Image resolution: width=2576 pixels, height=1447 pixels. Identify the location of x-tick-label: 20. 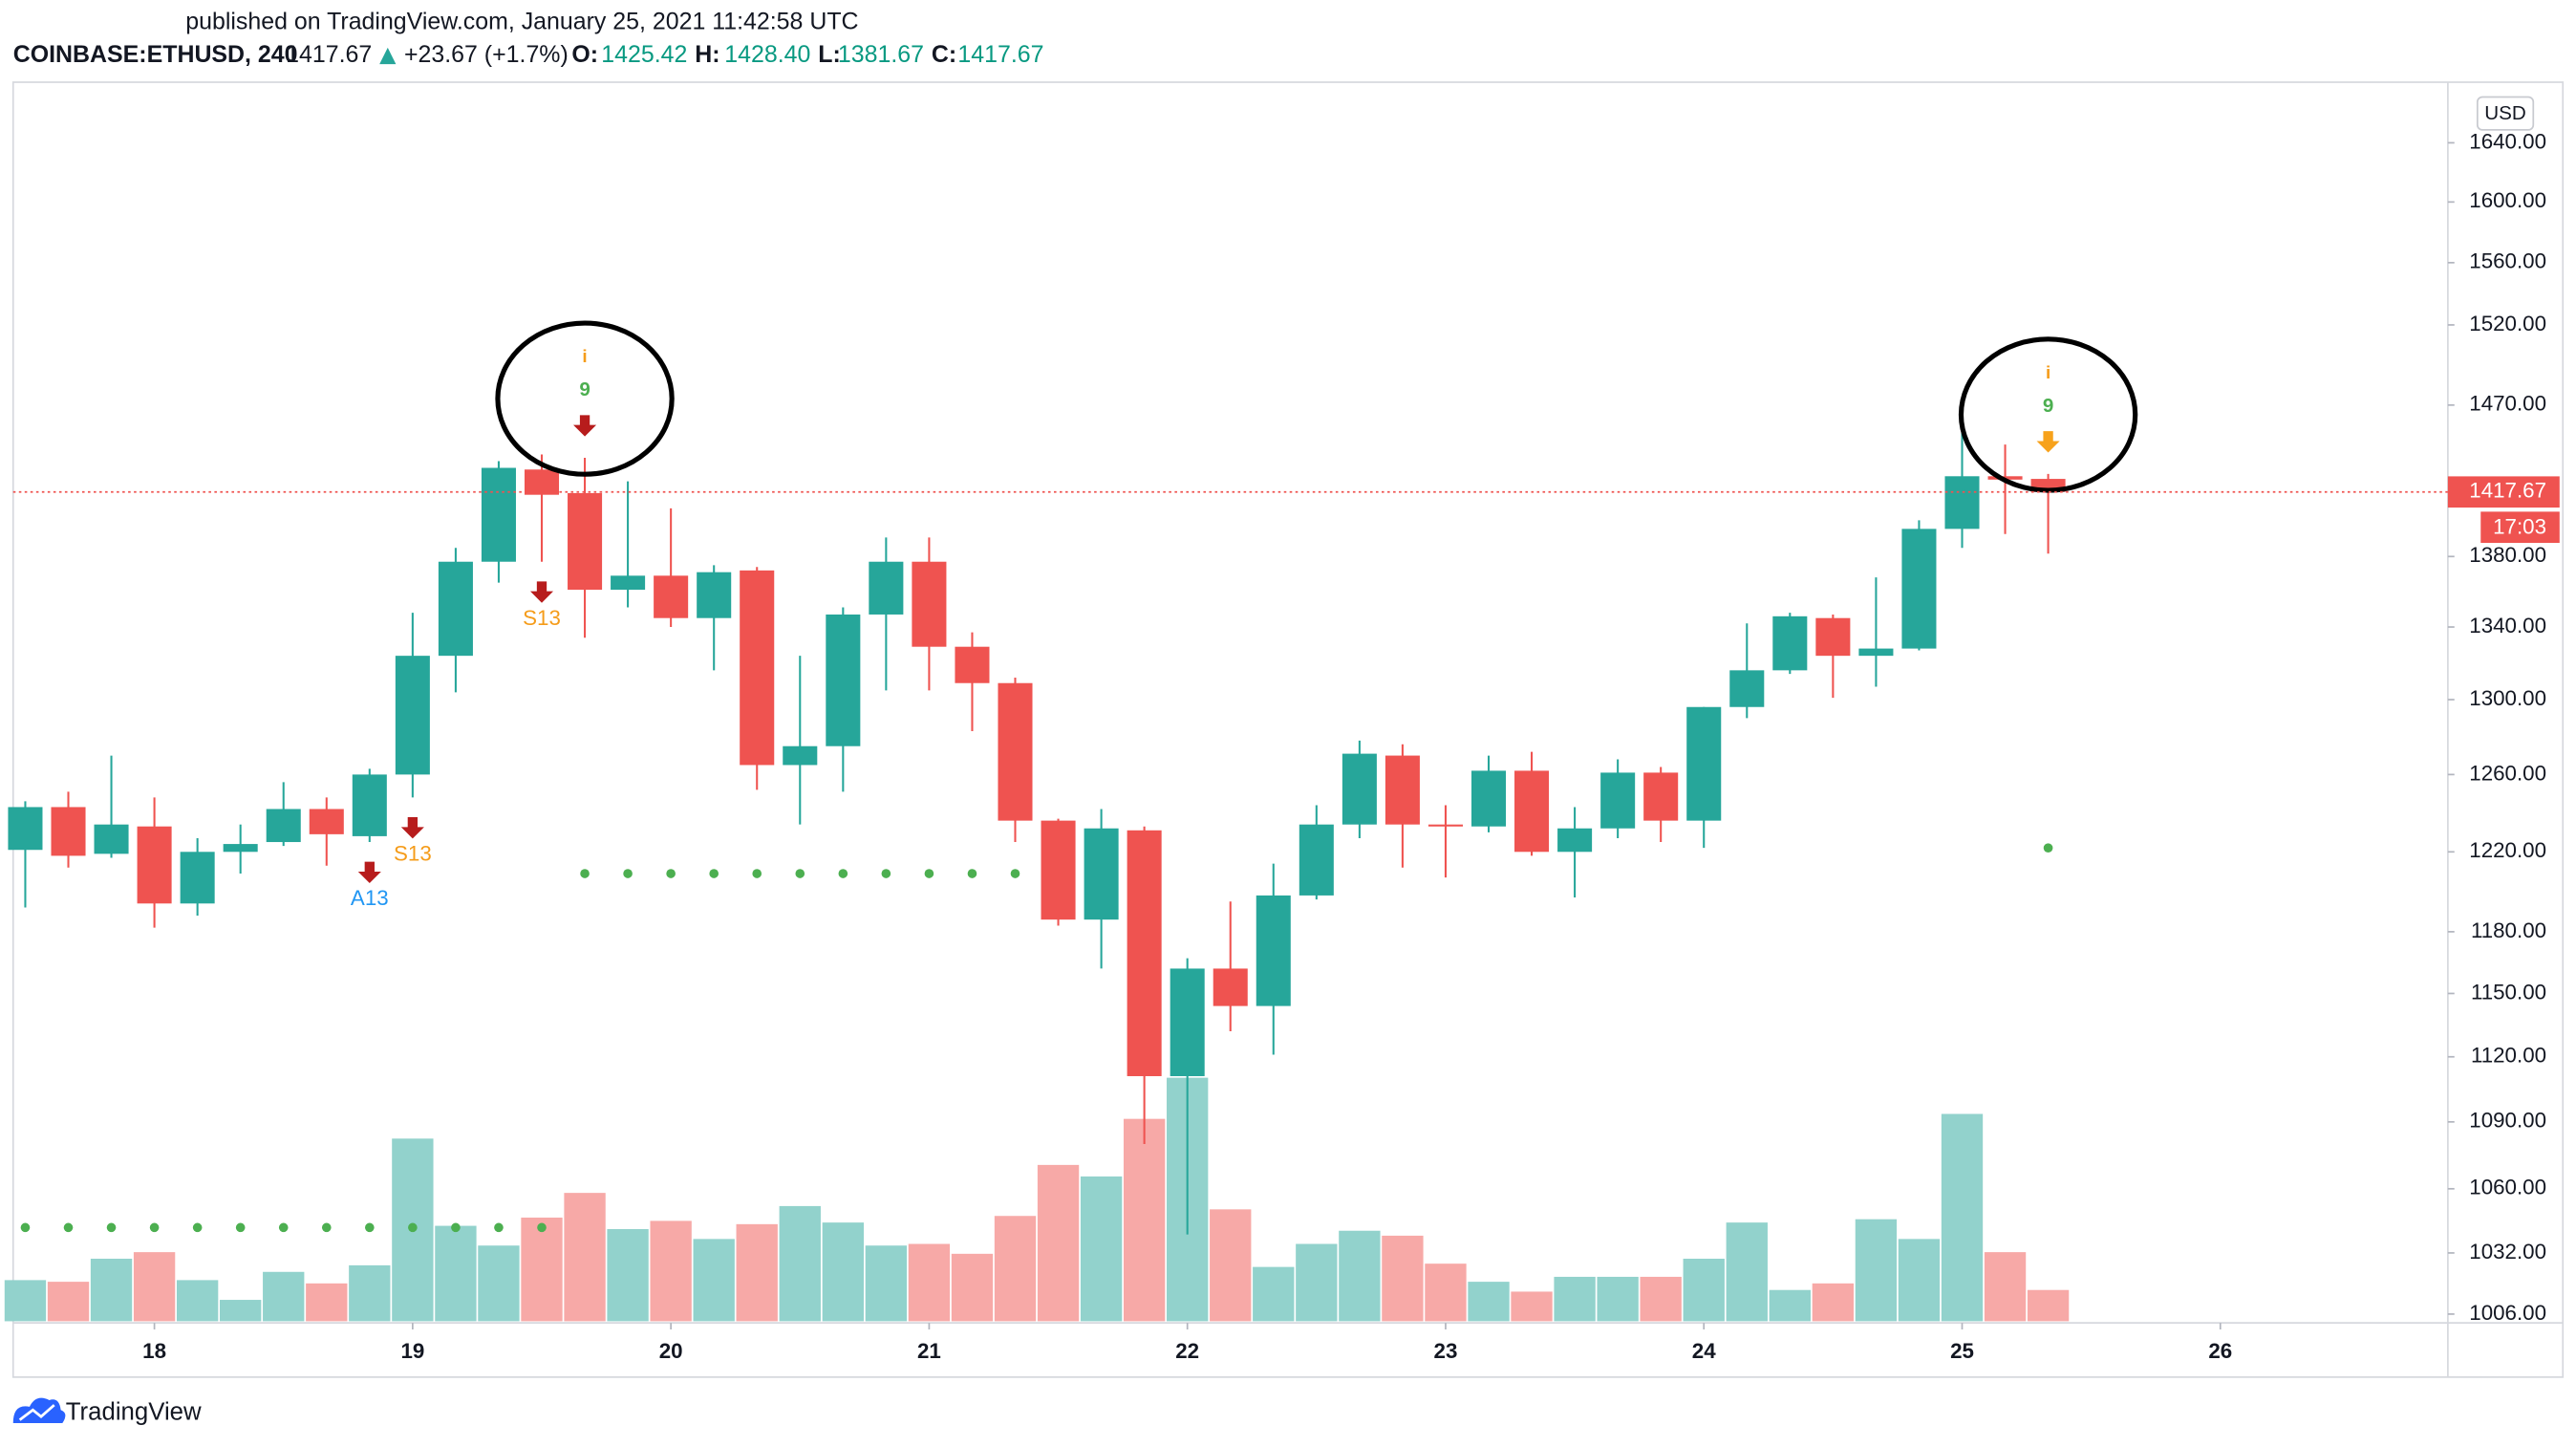
(671, 1351).